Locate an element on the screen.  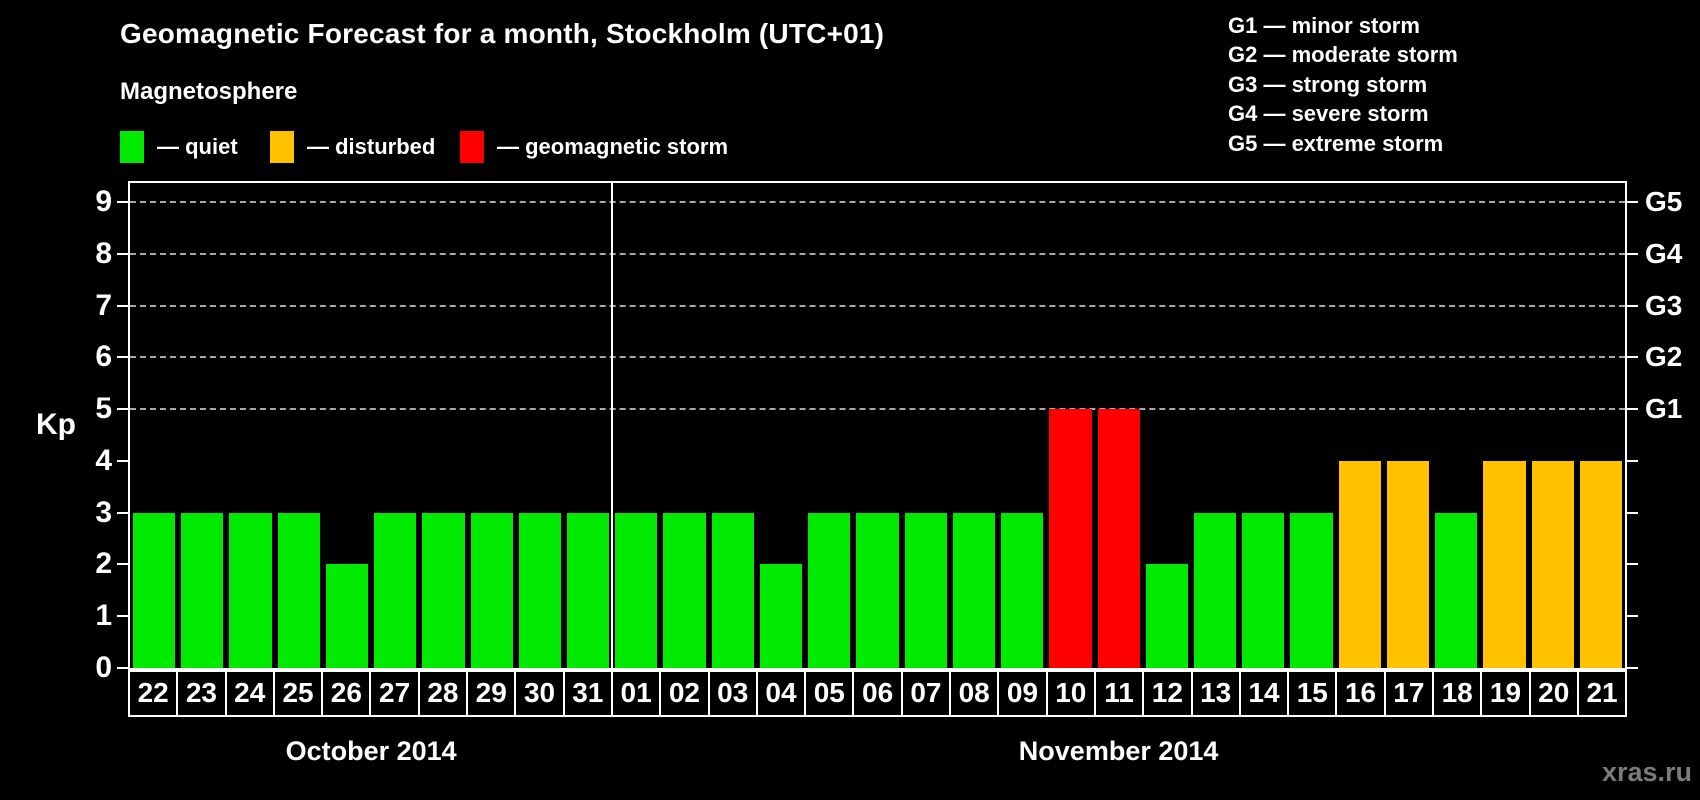
g-axis-label-g3: G3 is located at coordinates (1664, 305).